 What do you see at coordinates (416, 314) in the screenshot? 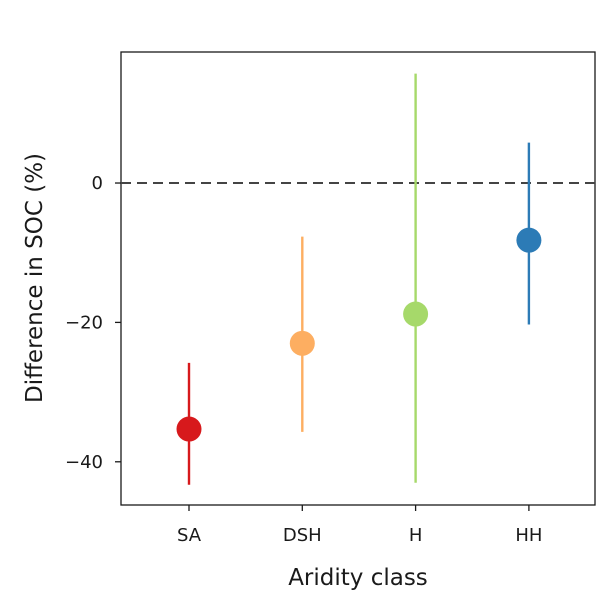
I see `point-h` at bounding box center [416, 314].